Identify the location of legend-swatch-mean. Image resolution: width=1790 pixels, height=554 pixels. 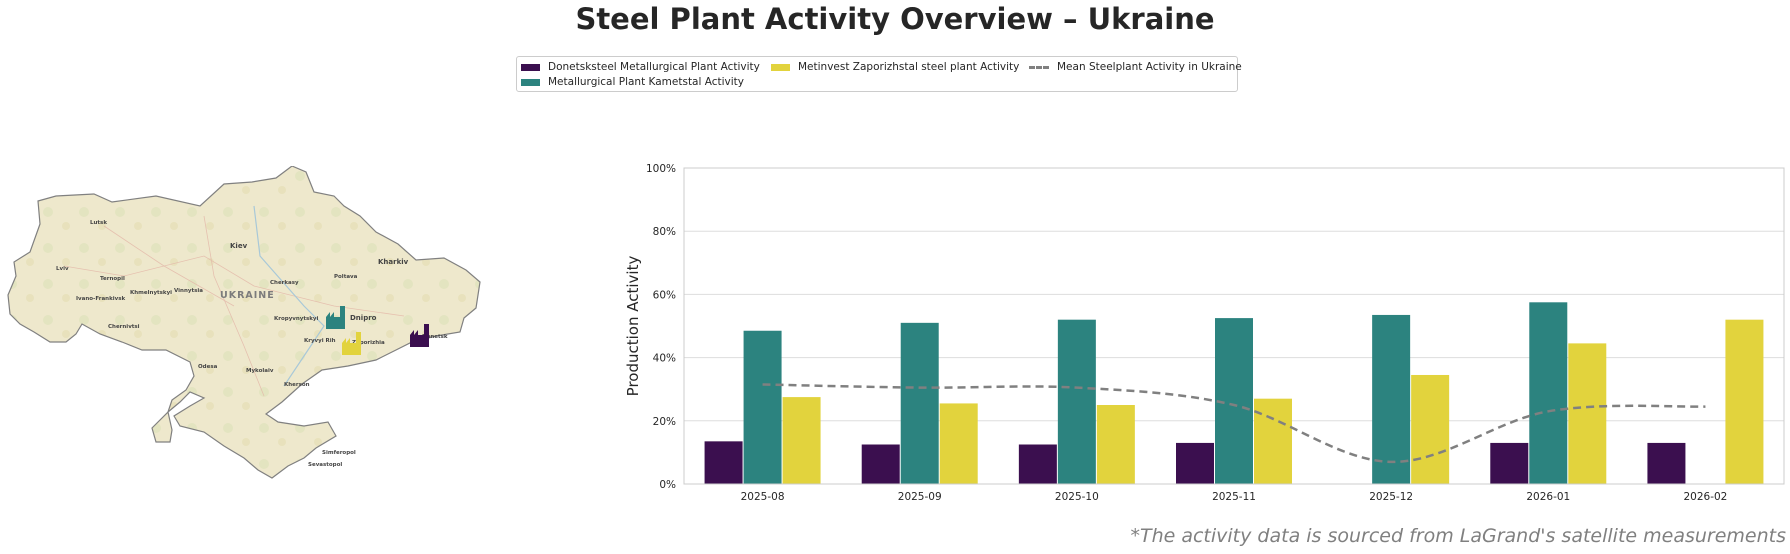
(1039, 67).